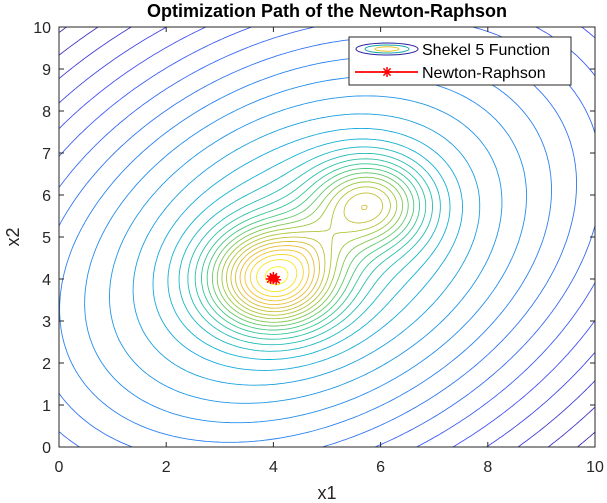 The height and width of the screenshot is (503, 607). I want to click on x-tick-label: 0, so click(59, 467).